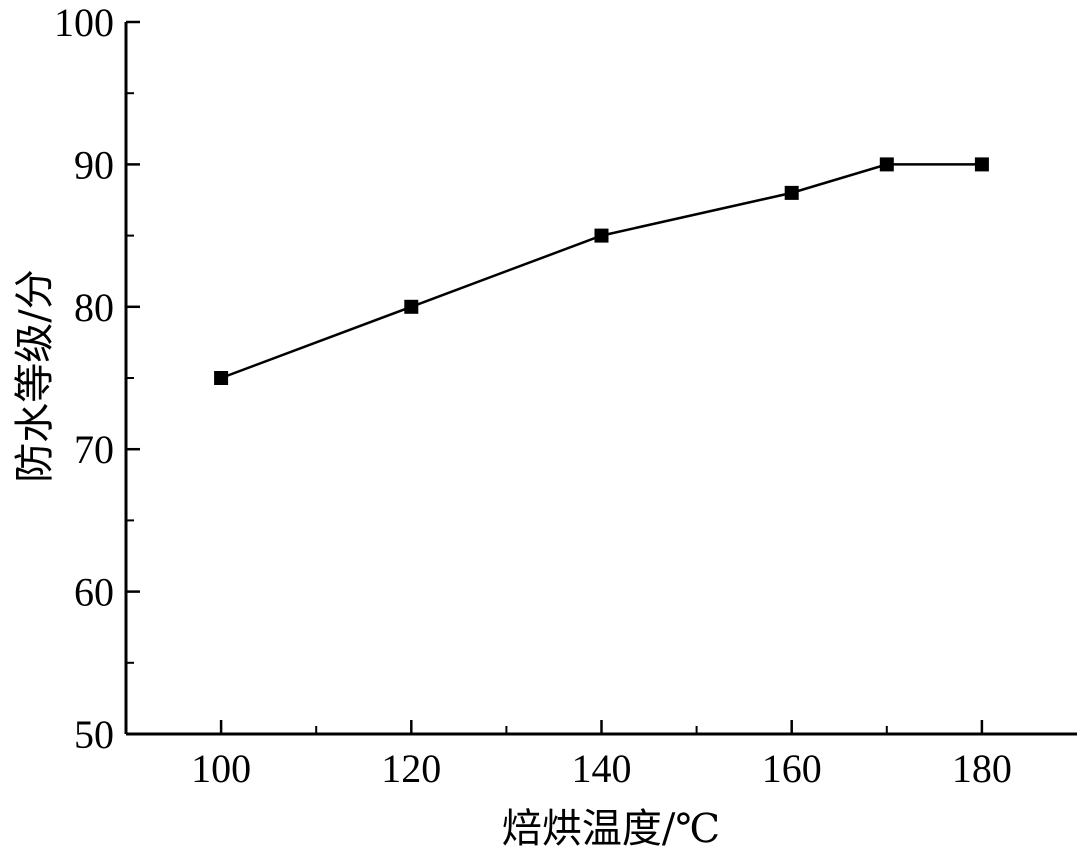 The image size is (1080, 848). Describe the element at coordinates (221, 768) in the screenshot. I see `x-tick-label: 100` at that location.